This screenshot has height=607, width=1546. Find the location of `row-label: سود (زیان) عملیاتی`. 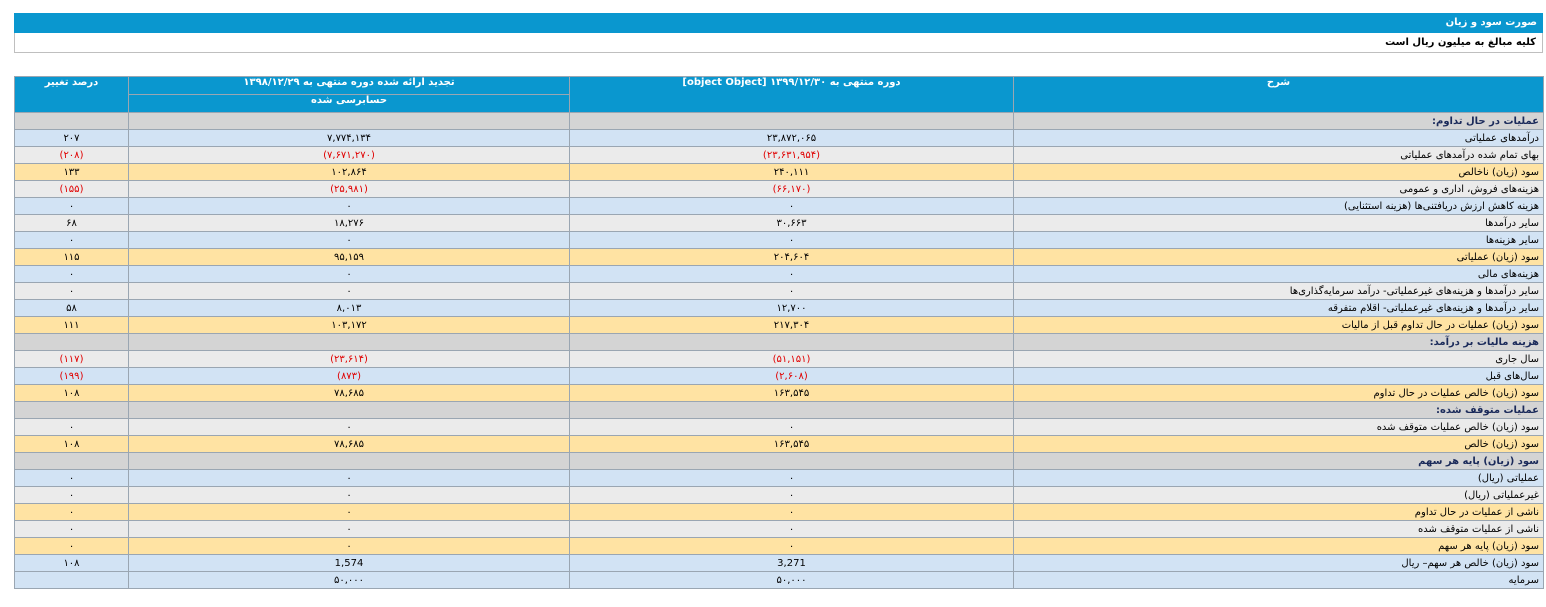

row-label: سود (زیان) عملیاتی is located at coordinates (1278, 257).